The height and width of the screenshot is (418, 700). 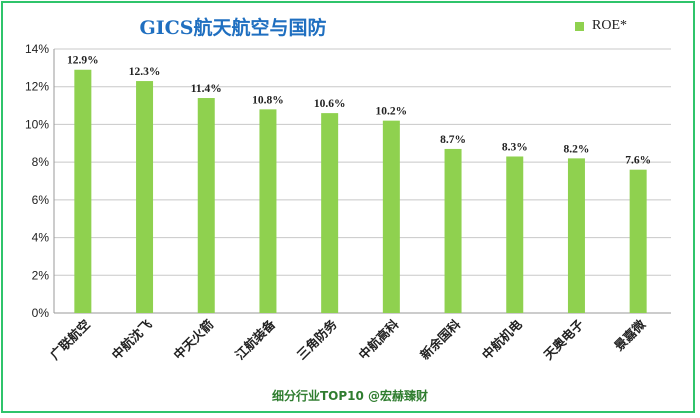 What do you see at coordinates (41, 200) in the screenshot?
I see `y-tick-label: 6%` at bounding box center [41, 200].